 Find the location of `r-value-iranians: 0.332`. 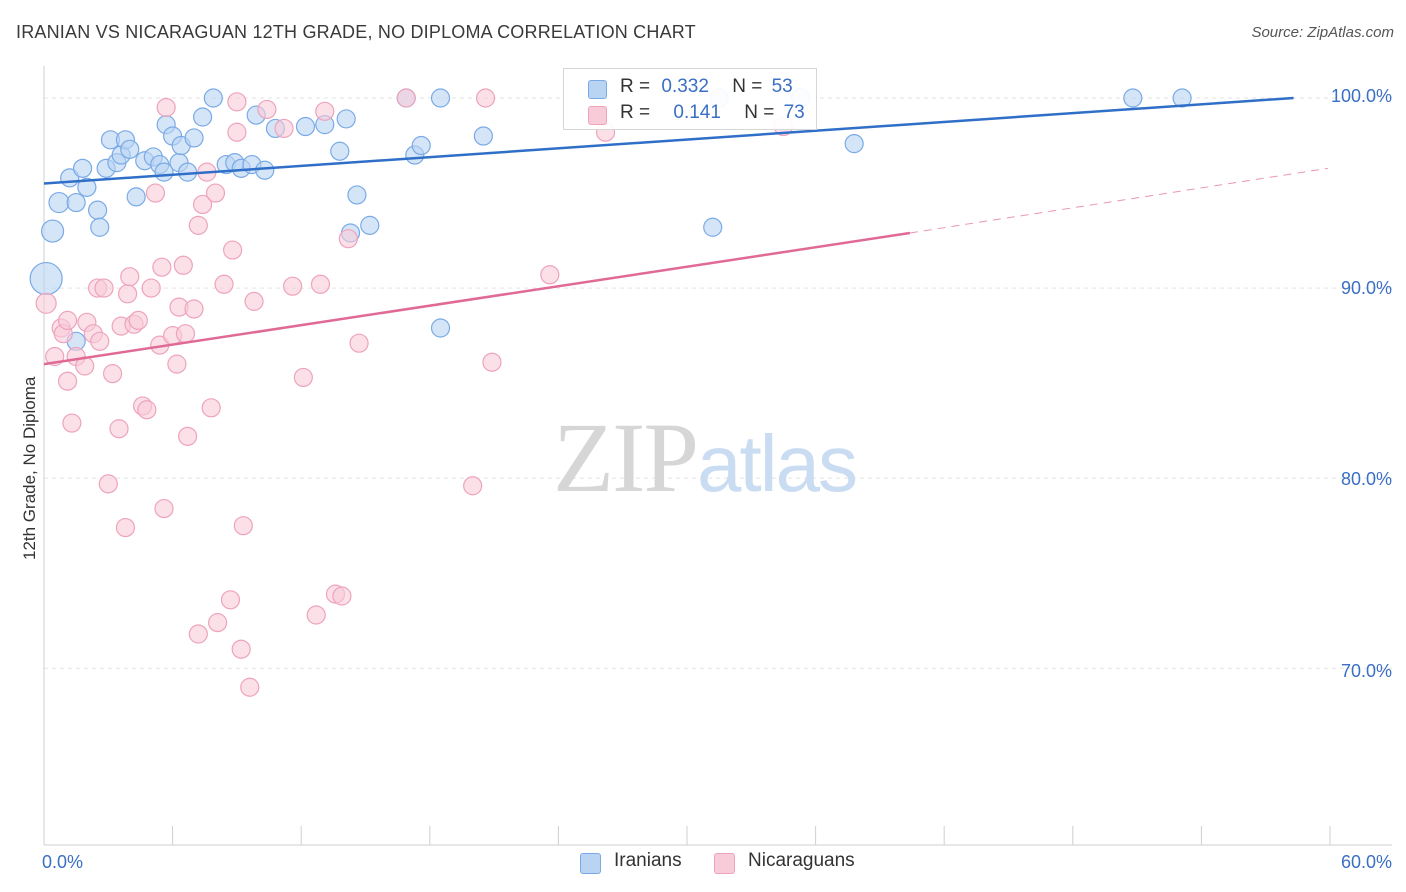

r-value-iranians: 0.332 is located at coordinates (685, 86).